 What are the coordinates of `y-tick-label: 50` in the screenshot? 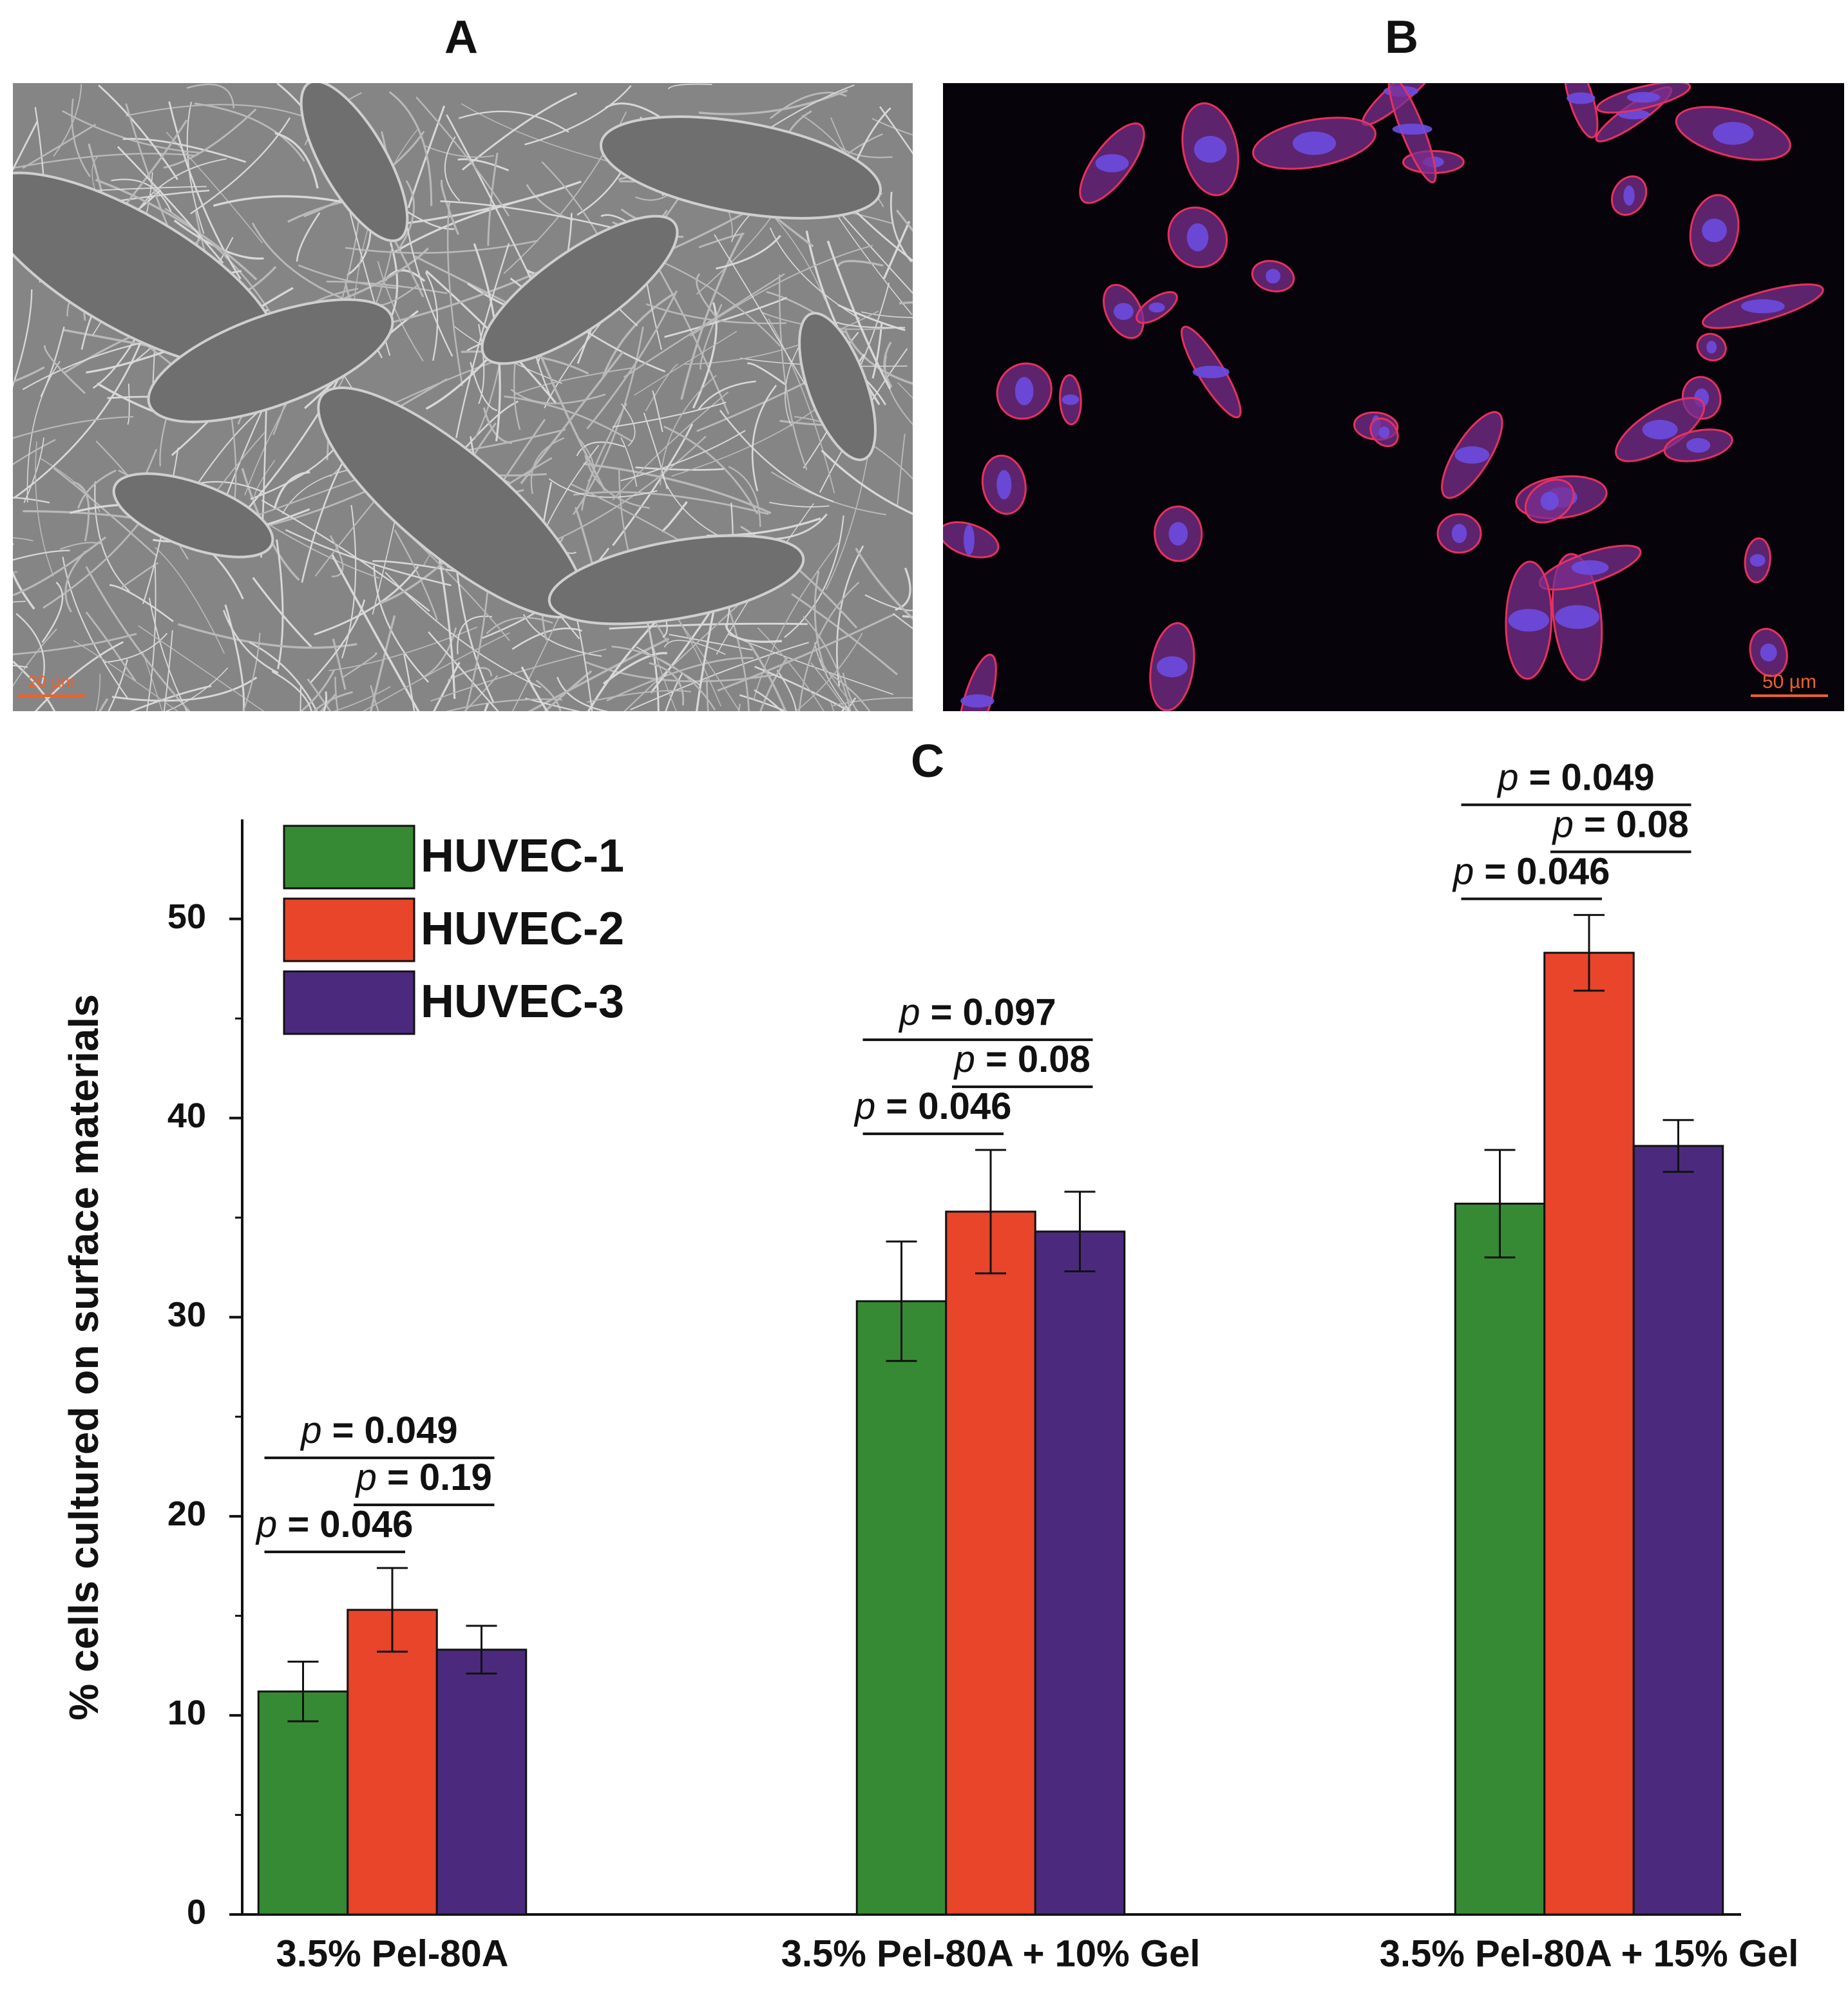 It's located at (187, 916).